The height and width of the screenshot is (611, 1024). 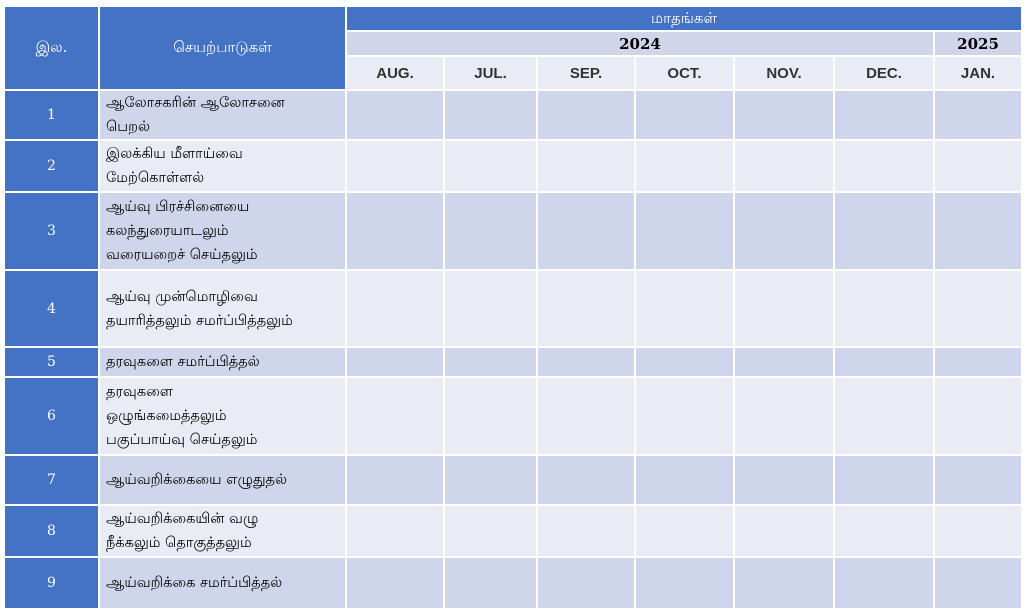 What do you see at coordinates (195, 103) in the screenshot?
I see `activity-text-line: ஆலோசகரின் ஆலோசனை` at bounding box center [195, 103].